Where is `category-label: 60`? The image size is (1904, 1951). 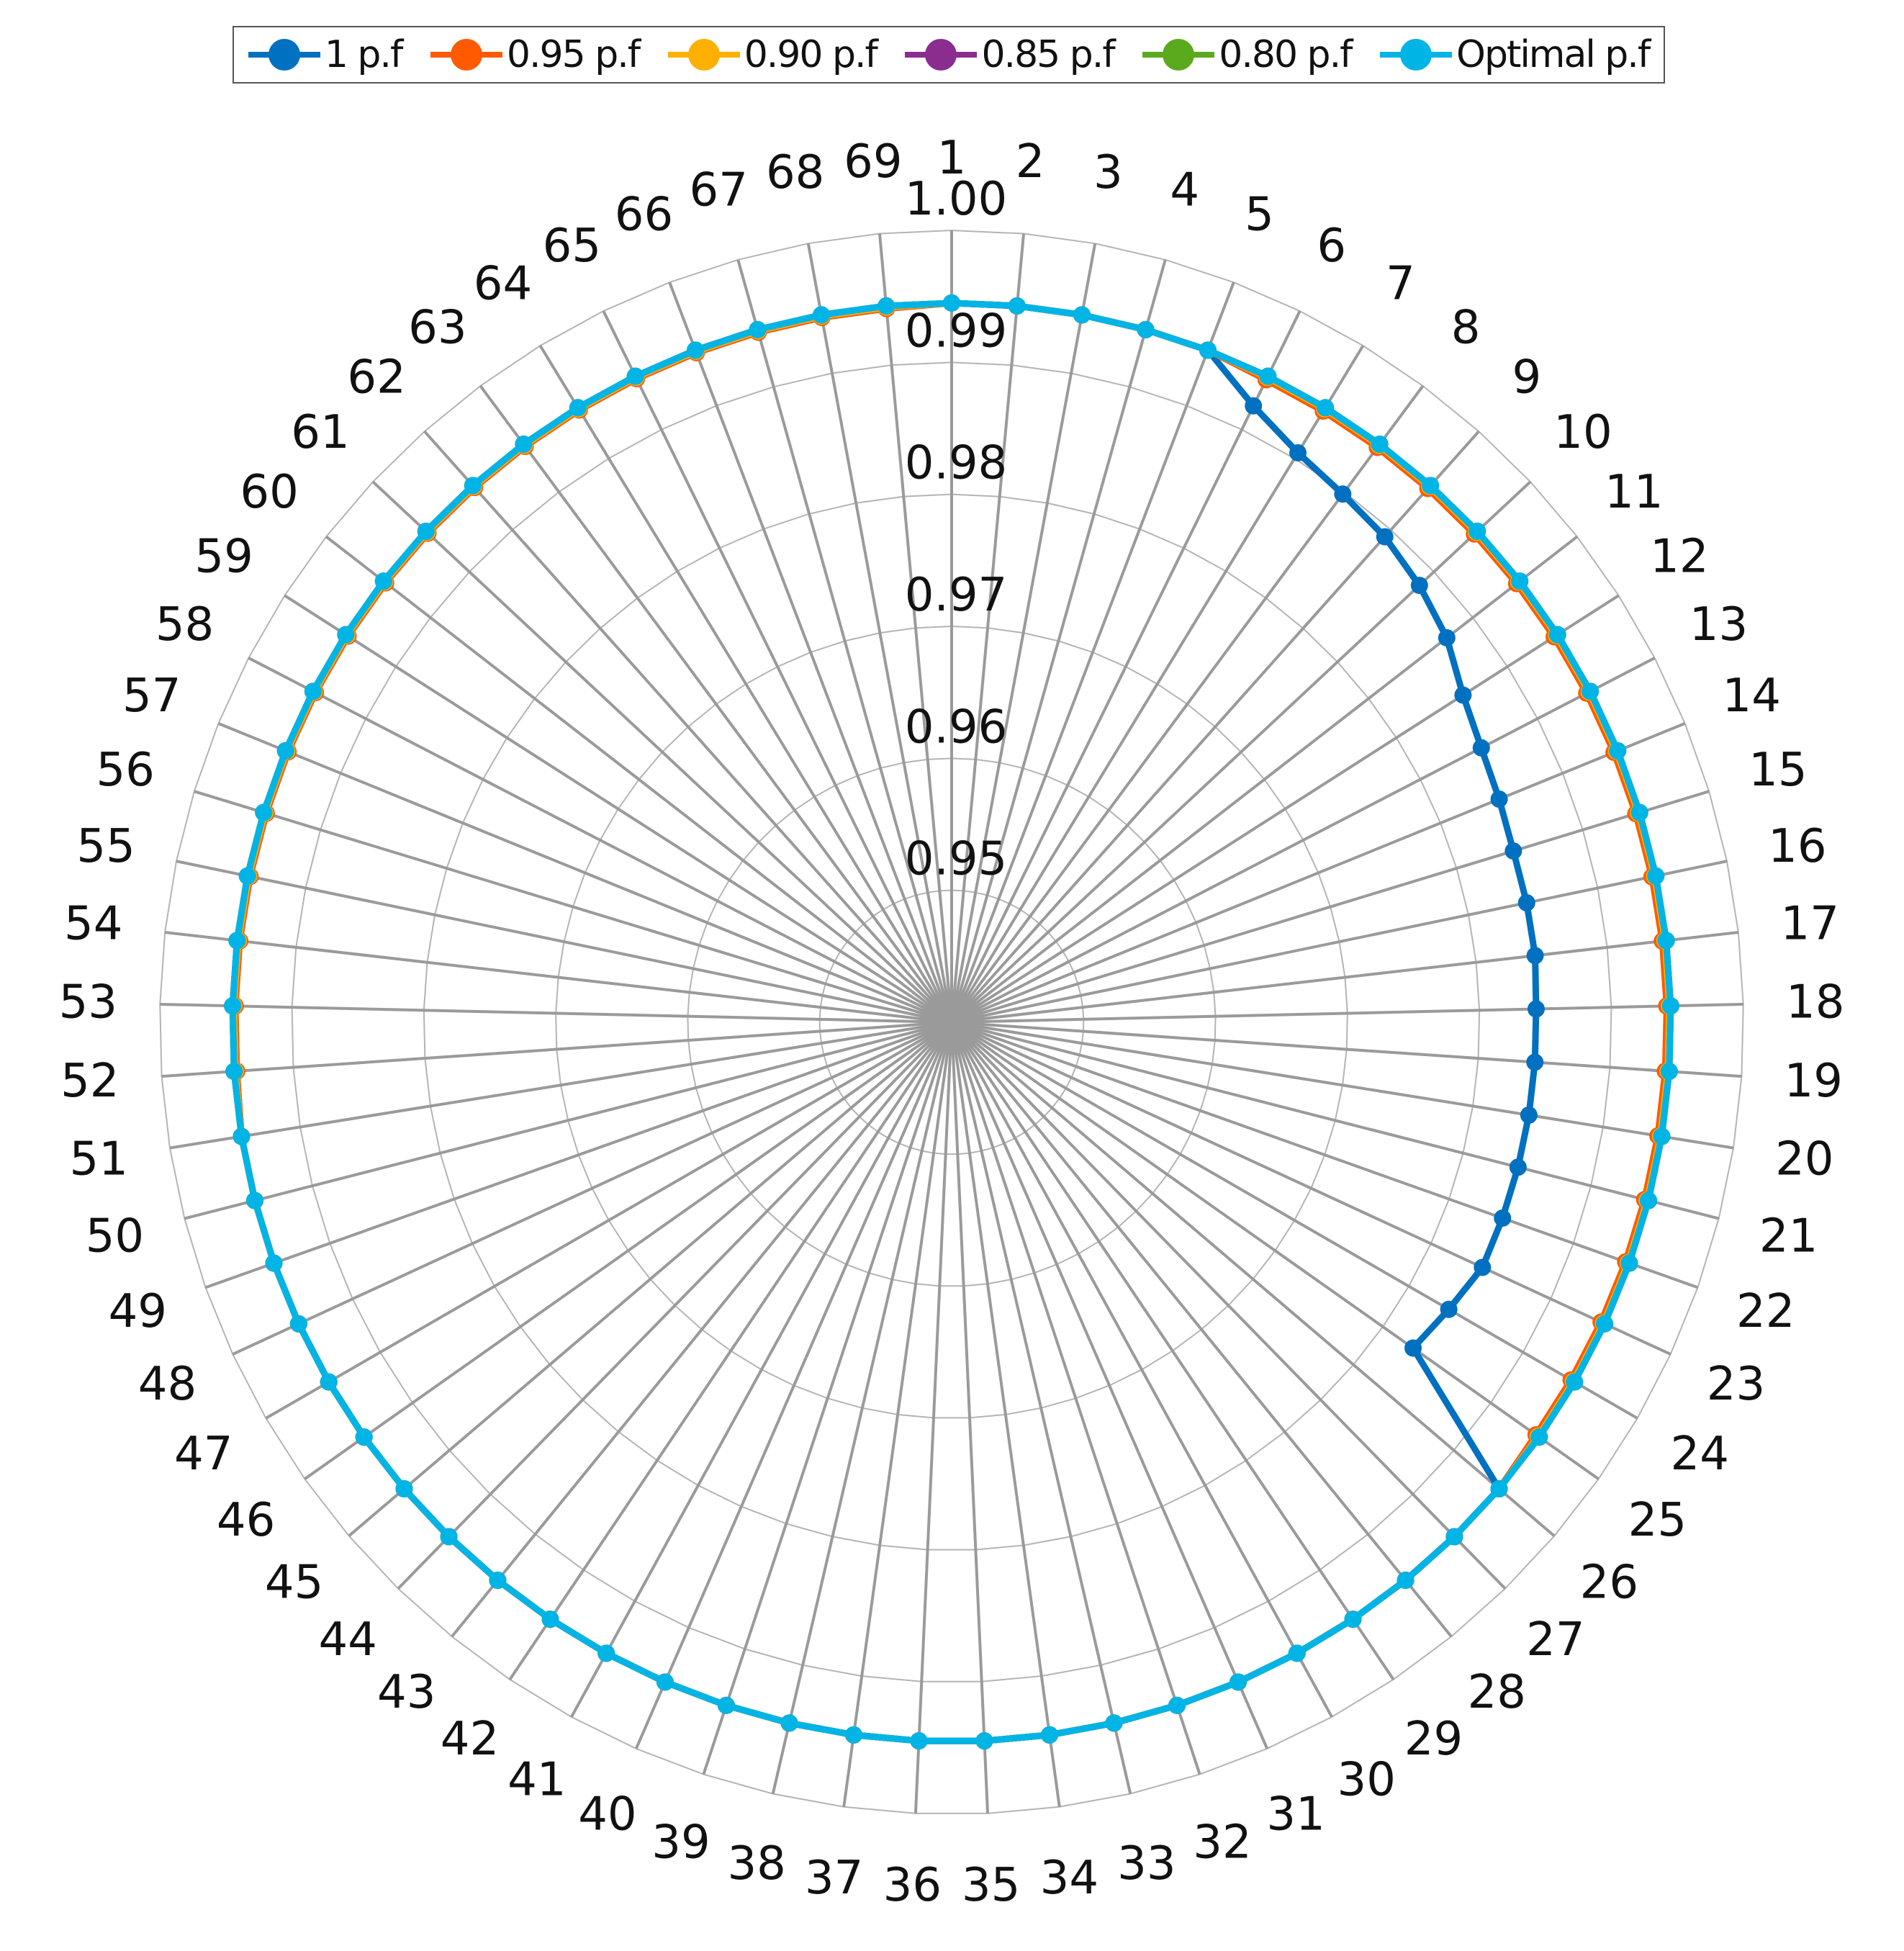
category-label: 60 is located at coordinates (269, 492).